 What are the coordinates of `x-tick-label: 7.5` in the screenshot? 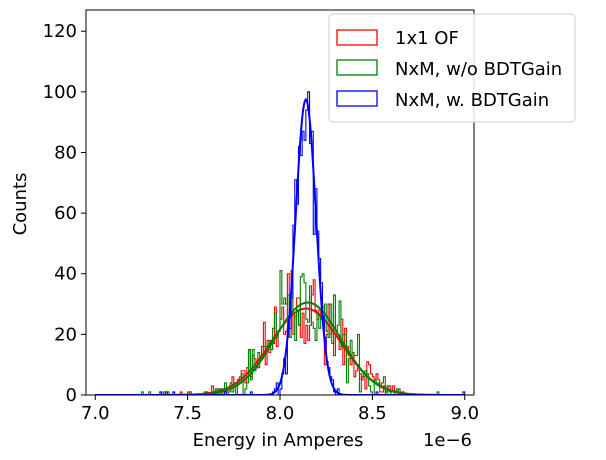 It's located at (187, 413).